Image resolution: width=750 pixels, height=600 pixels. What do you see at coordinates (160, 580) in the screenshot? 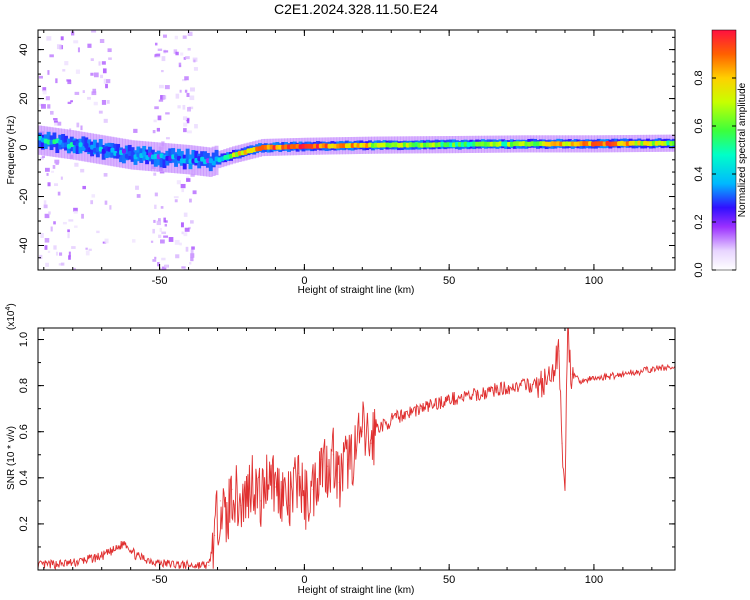
I see `snr-x-tick-label: -50` at bounding box center [160, 580].